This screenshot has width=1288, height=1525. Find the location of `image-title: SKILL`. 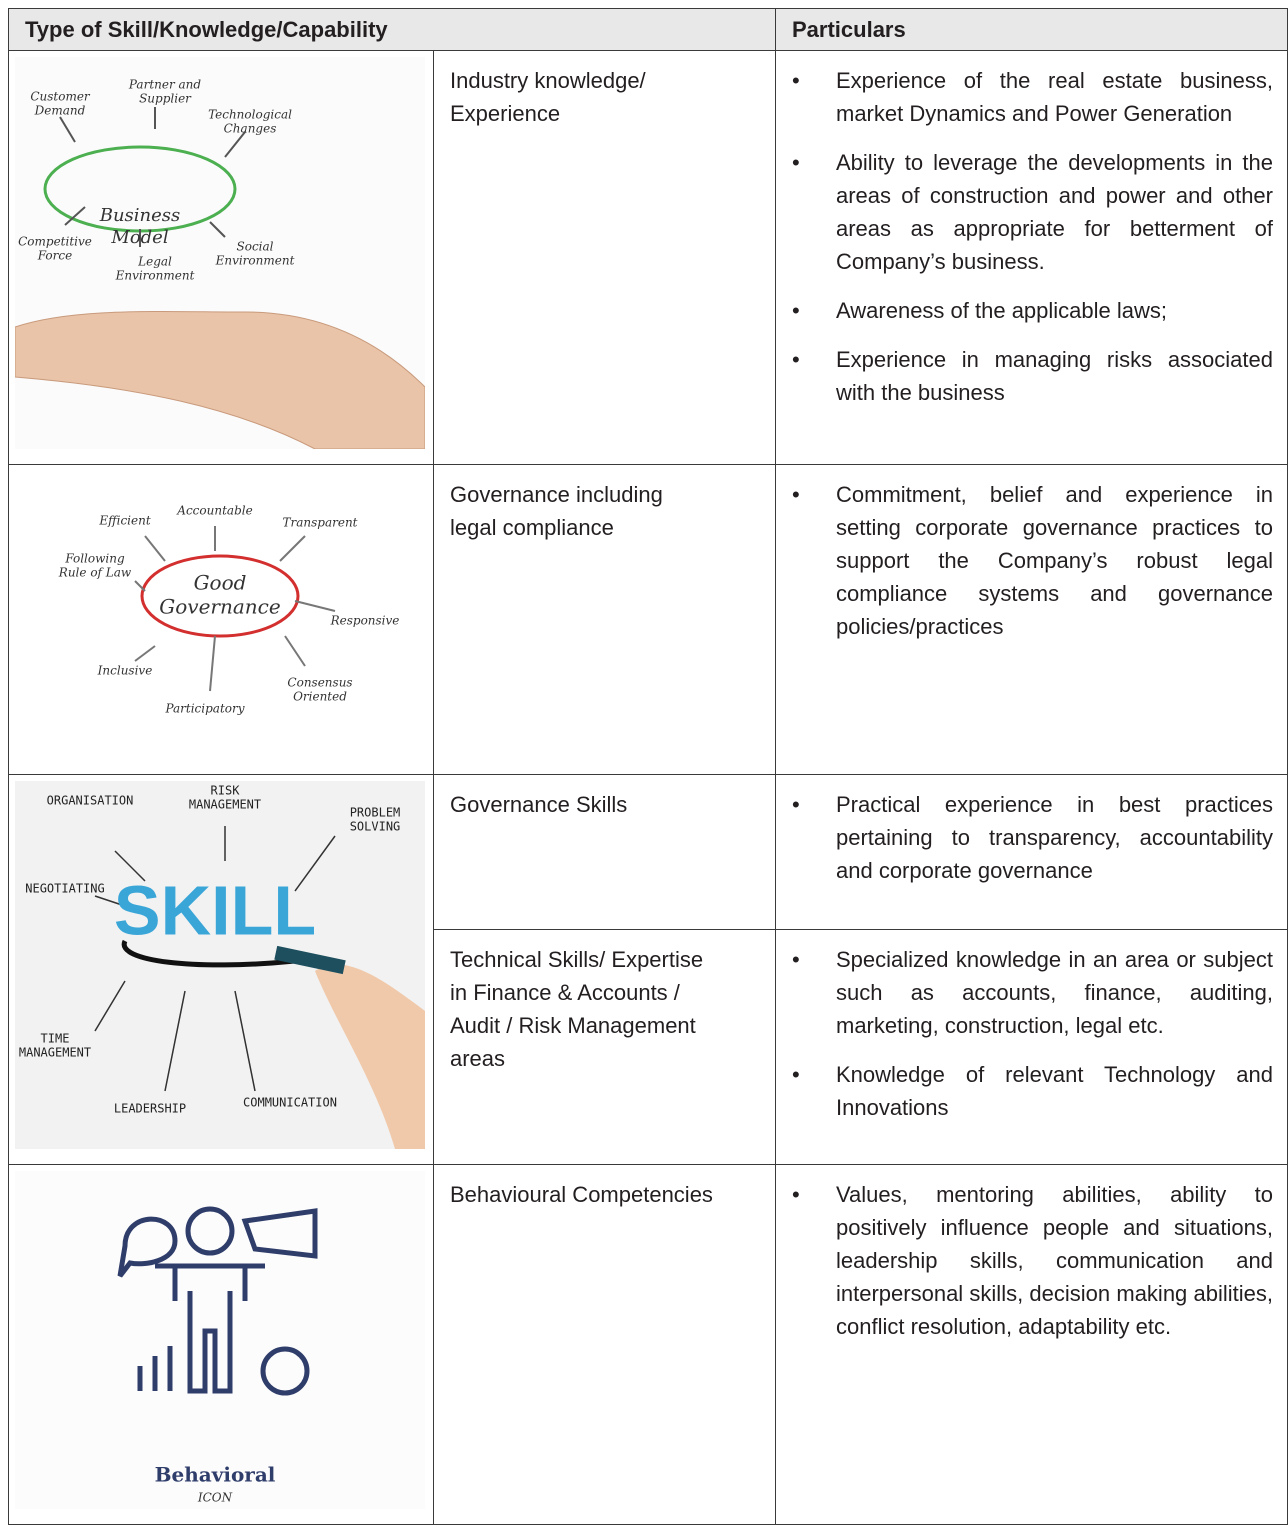

image-title: SKILL is located at coordinates (215, 910).